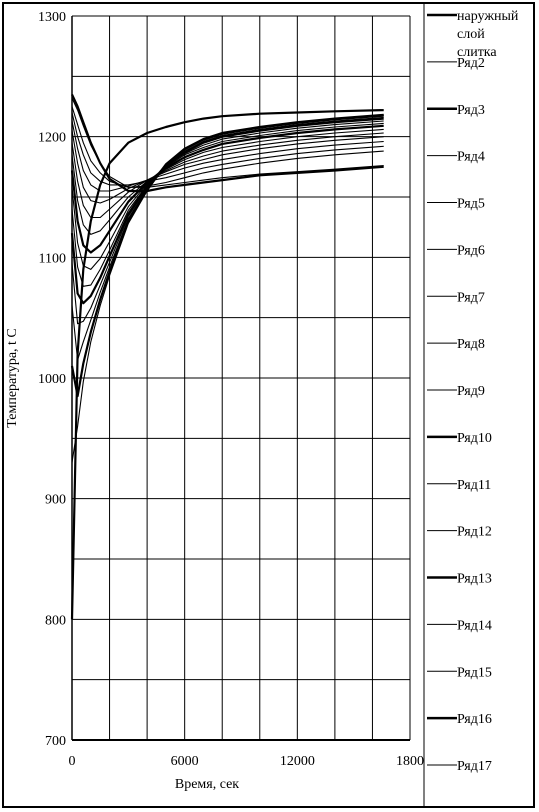 This screenshot has height=812, width=539. I want to click on legend-label: наружный, so click(488, 16).